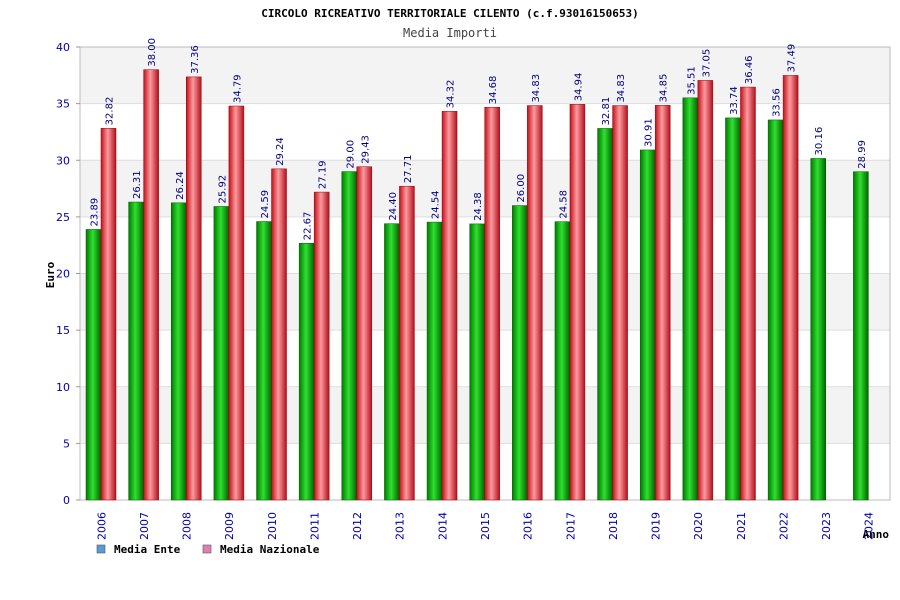 This screenshot has width=900, height=600. I want to click on x-tick-label: 2012, so click(357, 526).